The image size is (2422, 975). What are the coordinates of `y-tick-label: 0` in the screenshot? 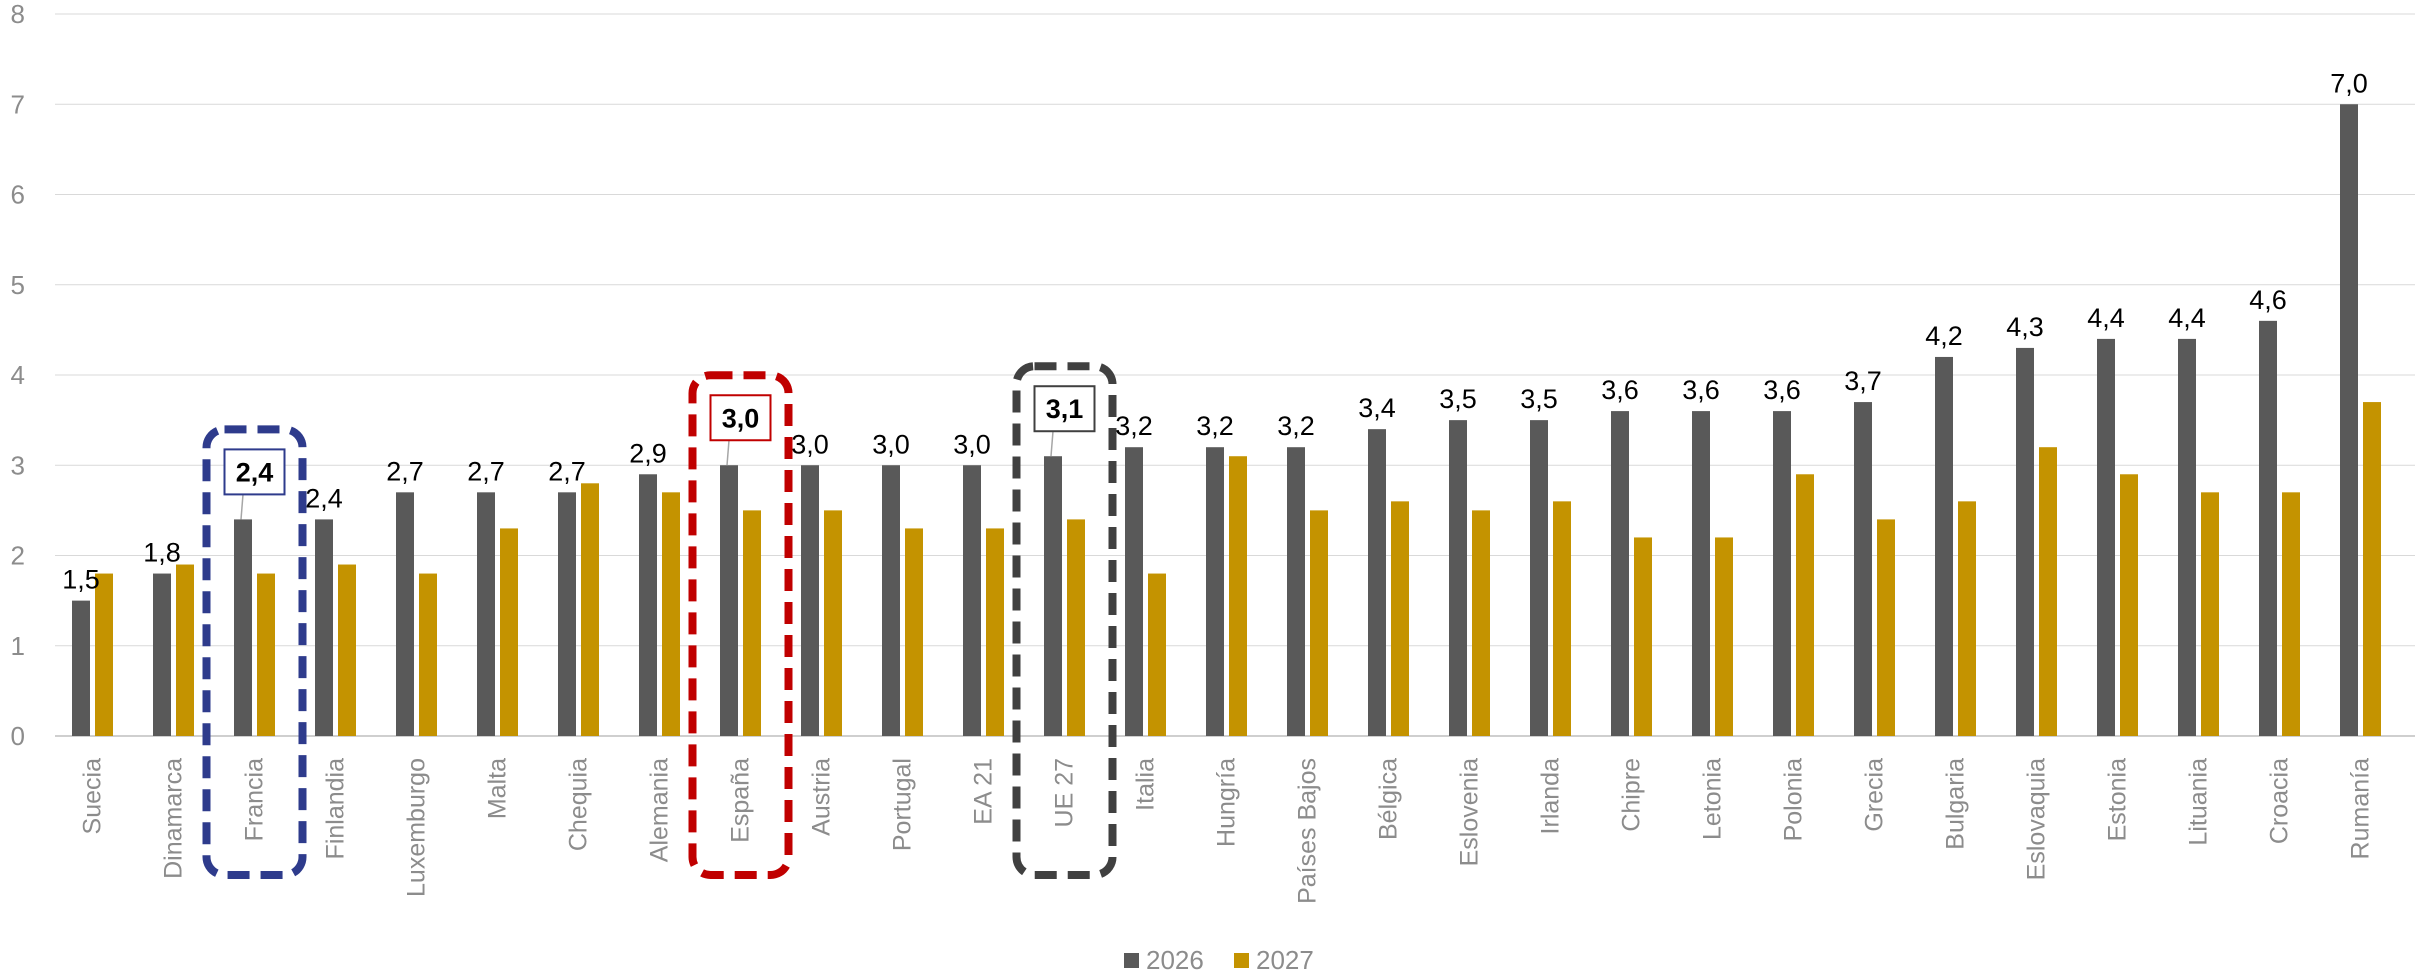 It's located at (18, 736).